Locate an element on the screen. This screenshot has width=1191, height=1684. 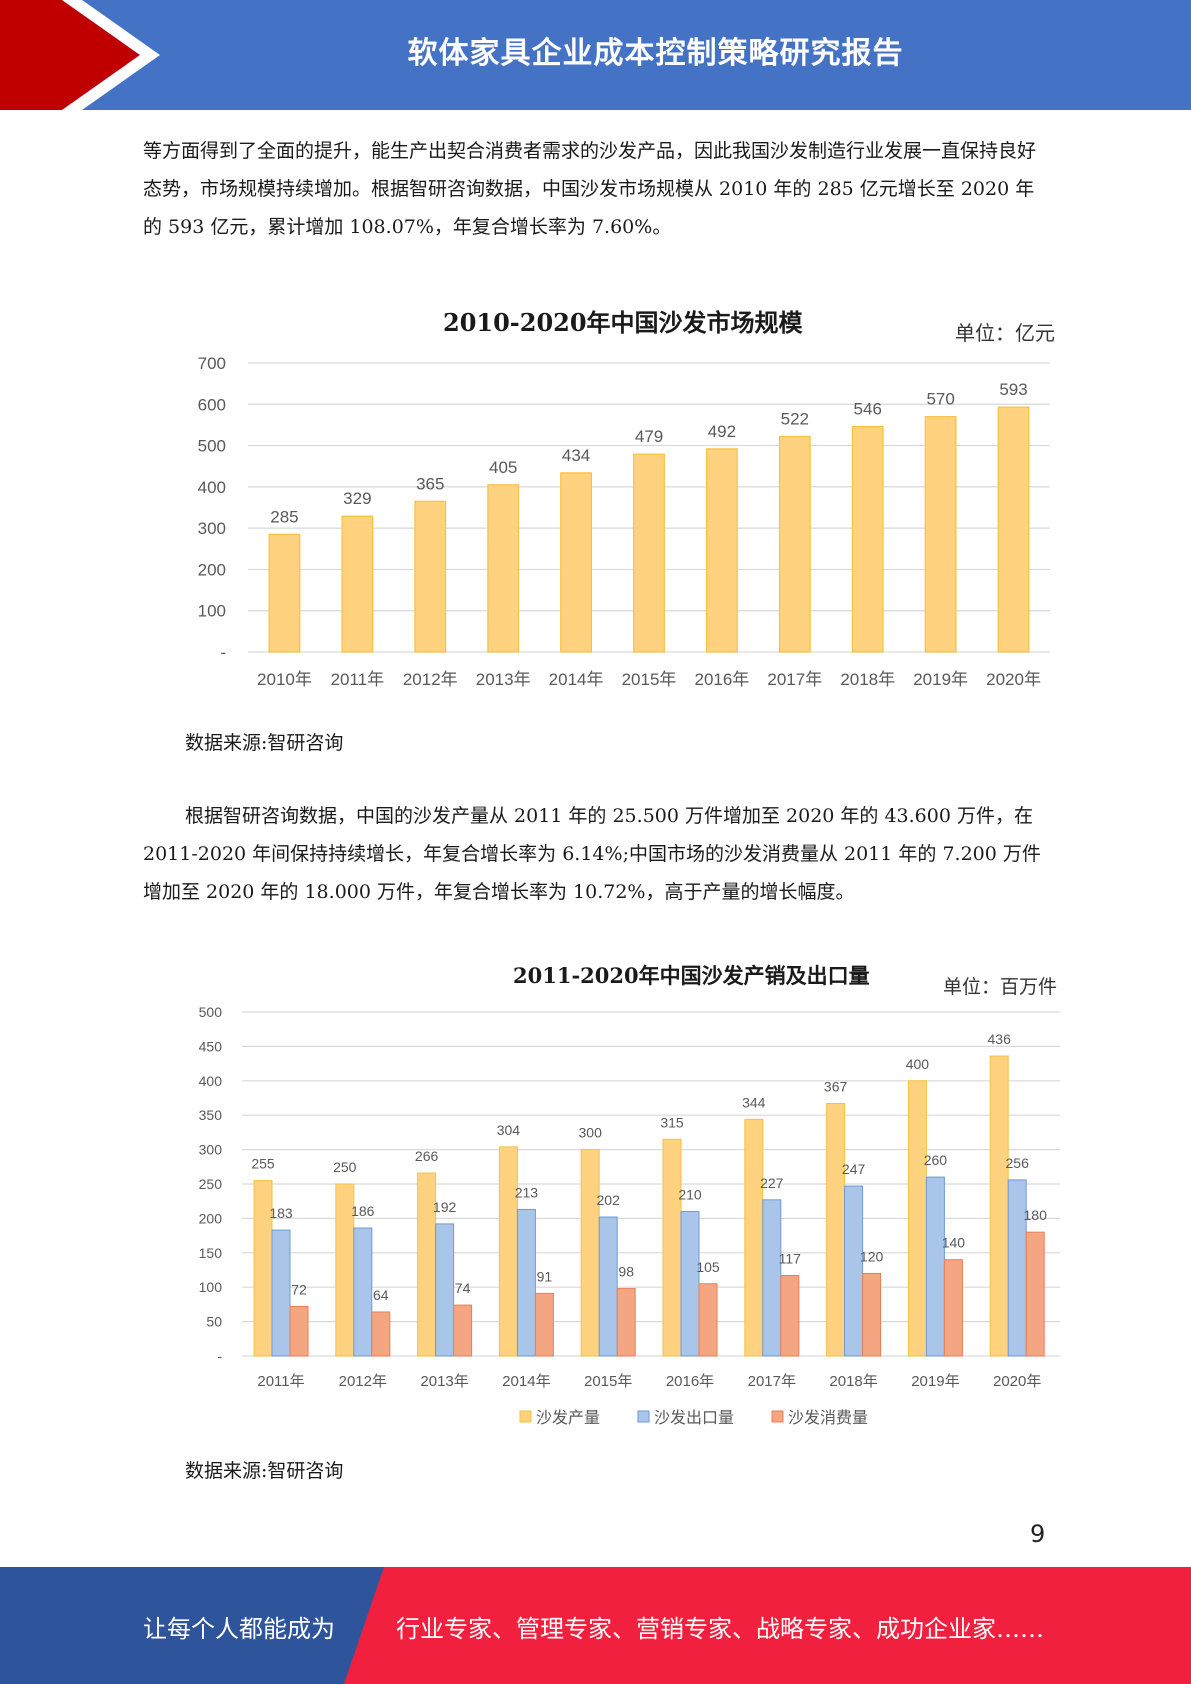
footer-slogan-left: 让每个人都能成为 is located at coordinates (239, 1629).